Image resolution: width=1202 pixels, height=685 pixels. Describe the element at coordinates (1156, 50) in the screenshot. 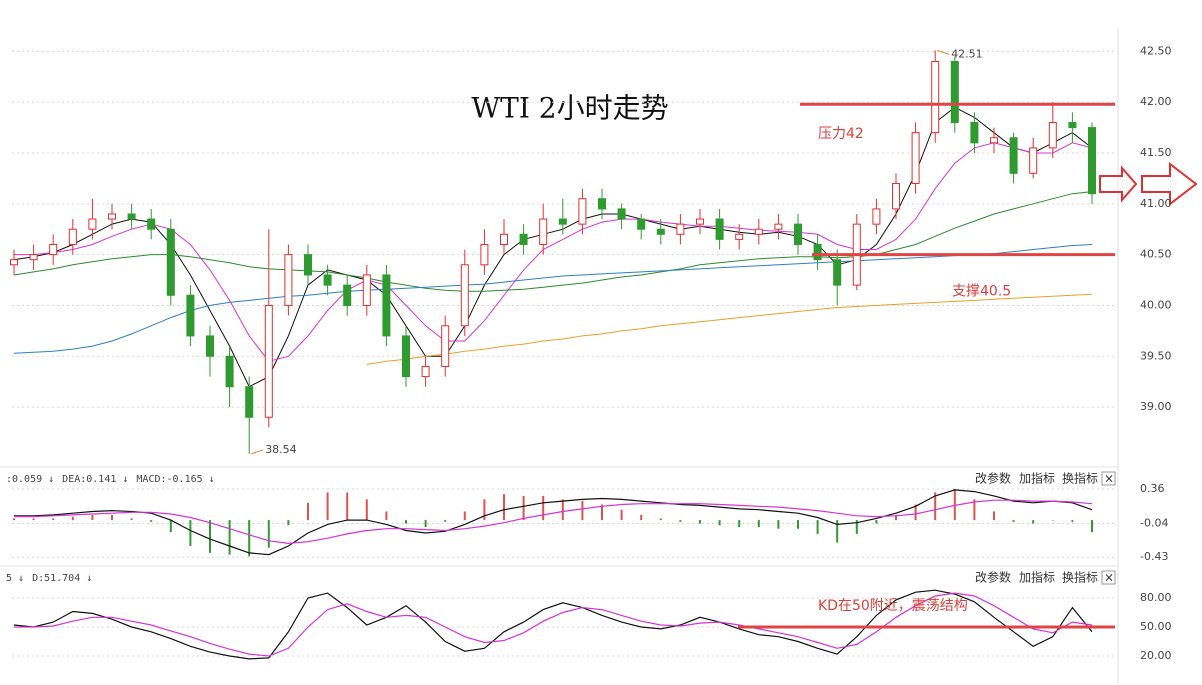

I see `y-tick-label: 42.50` at that location.